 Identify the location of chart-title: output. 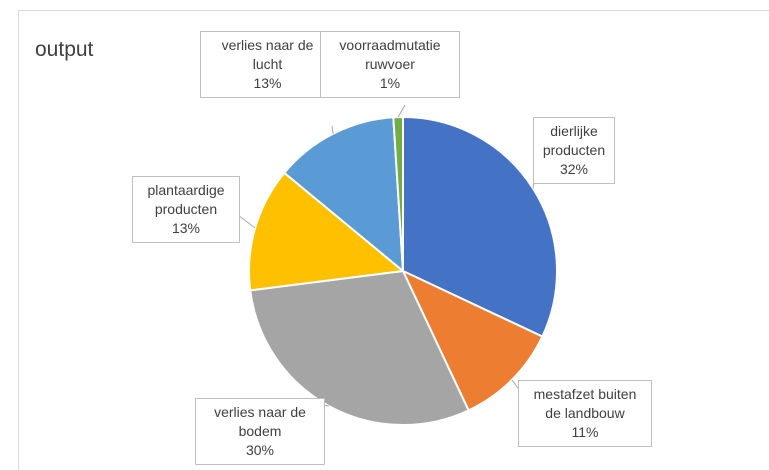
(64, 49).